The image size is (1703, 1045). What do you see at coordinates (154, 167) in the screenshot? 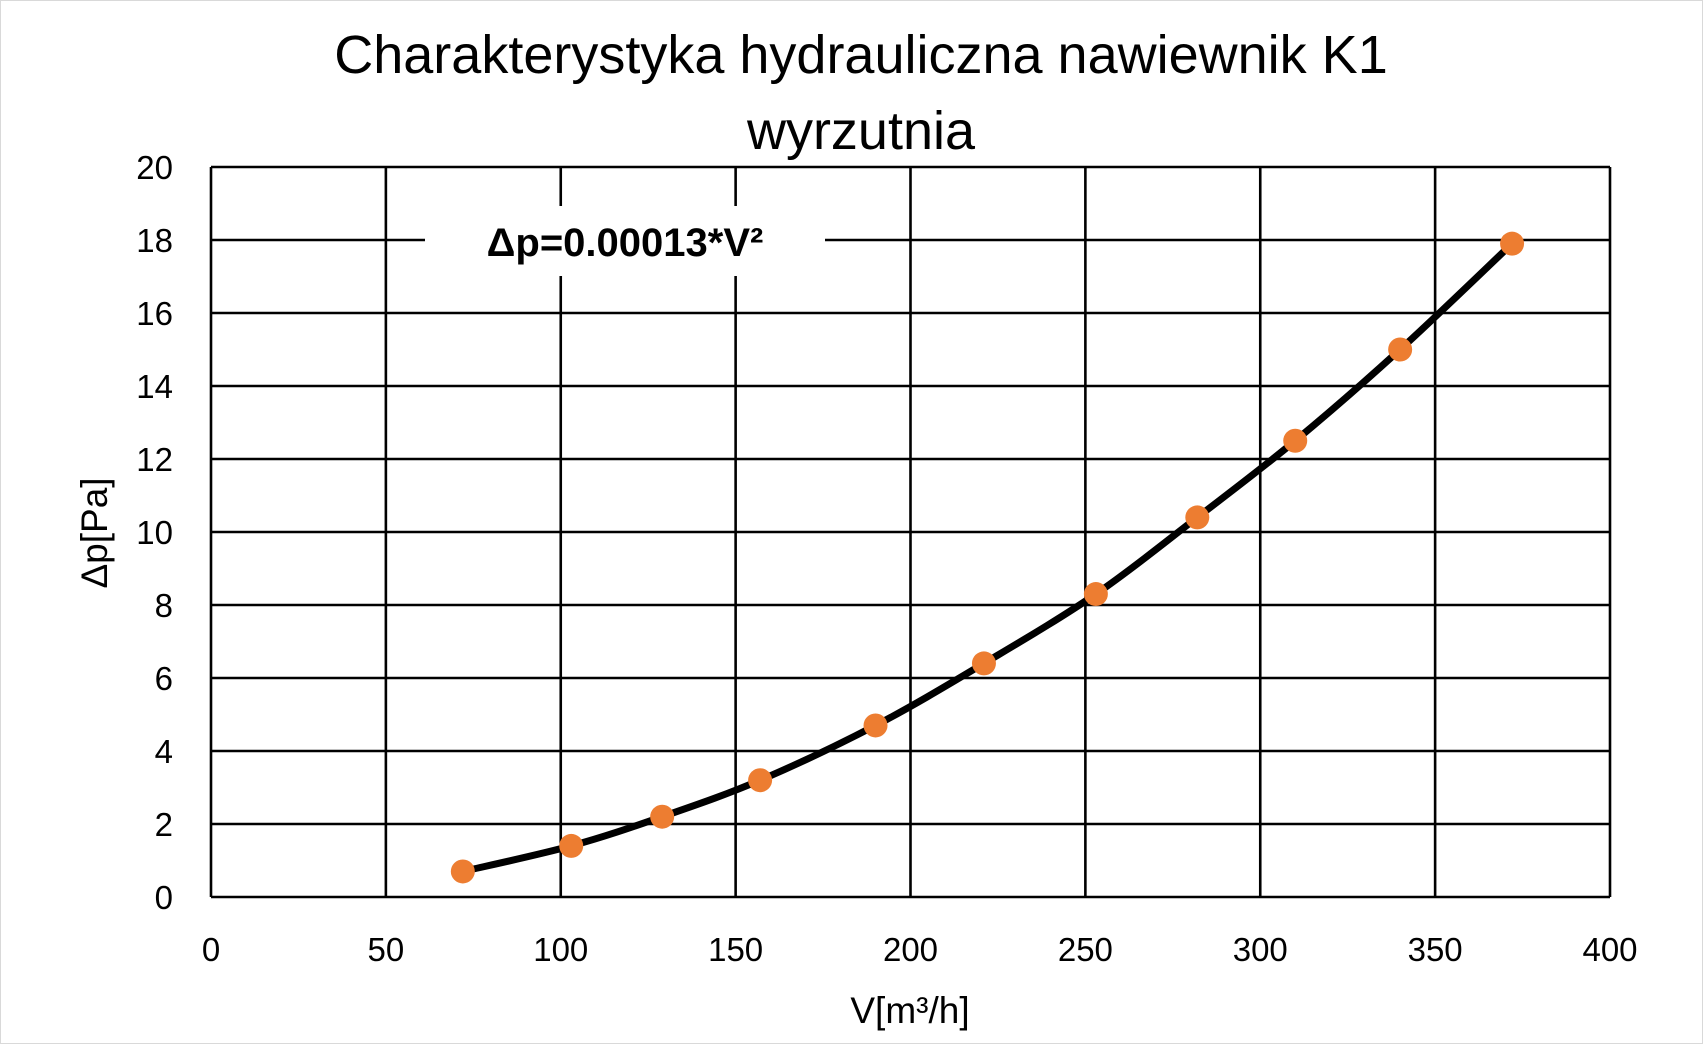
I see `y-tick-label: 20` at bounding box center [154, 167].